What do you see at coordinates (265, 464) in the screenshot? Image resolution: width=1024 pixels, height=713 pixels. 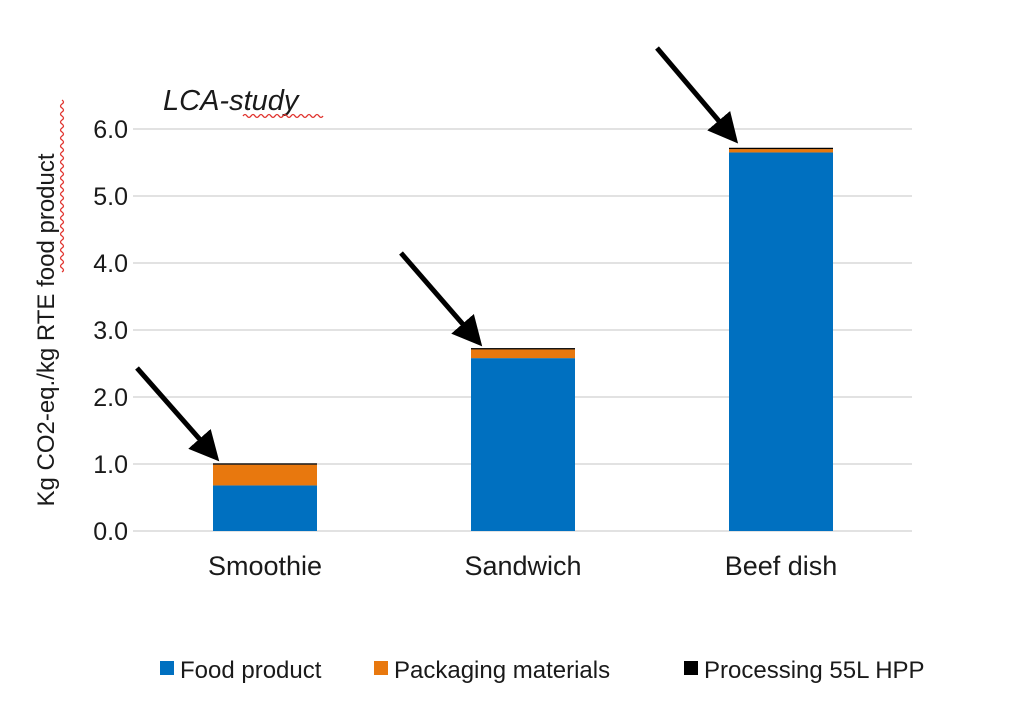 I see `bar-smoothie-processing-55l-hpp` at bounding box center [265, 464].